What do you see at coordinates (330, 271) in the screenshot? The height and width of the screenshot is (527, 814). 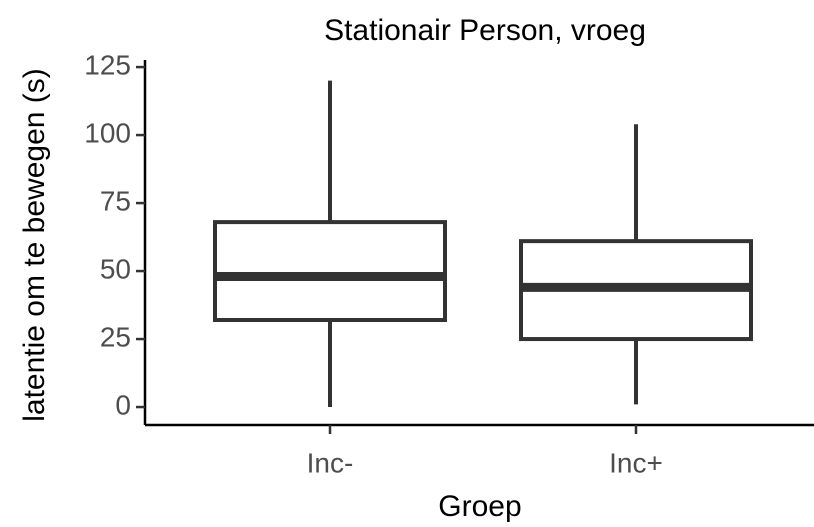 I see `box` at bounding box center [330, 271].